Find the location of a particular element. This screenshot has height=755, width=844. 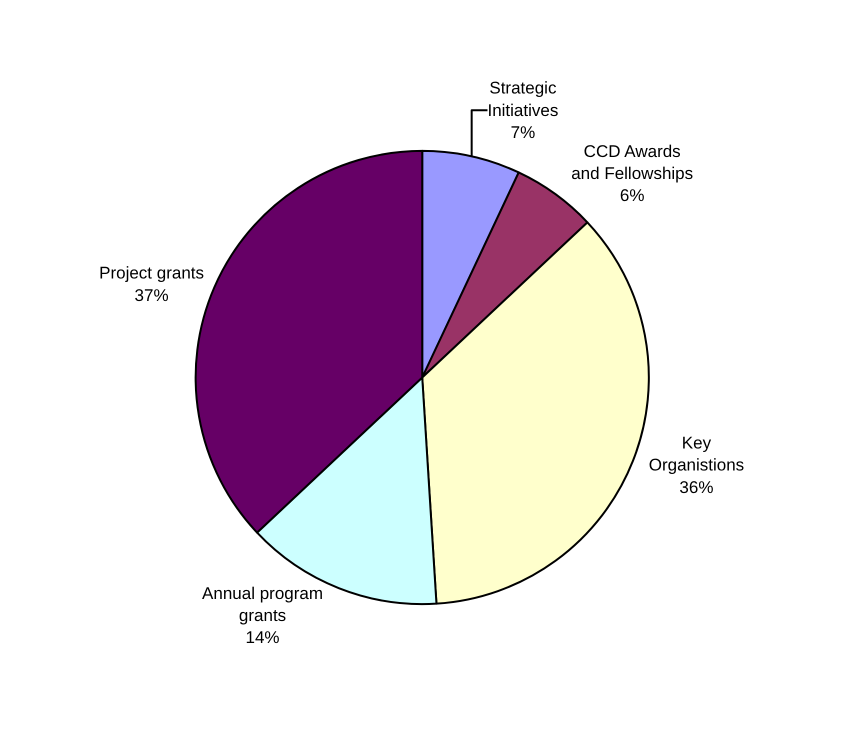

data-label: 7% is located at coordinates (523, 132).